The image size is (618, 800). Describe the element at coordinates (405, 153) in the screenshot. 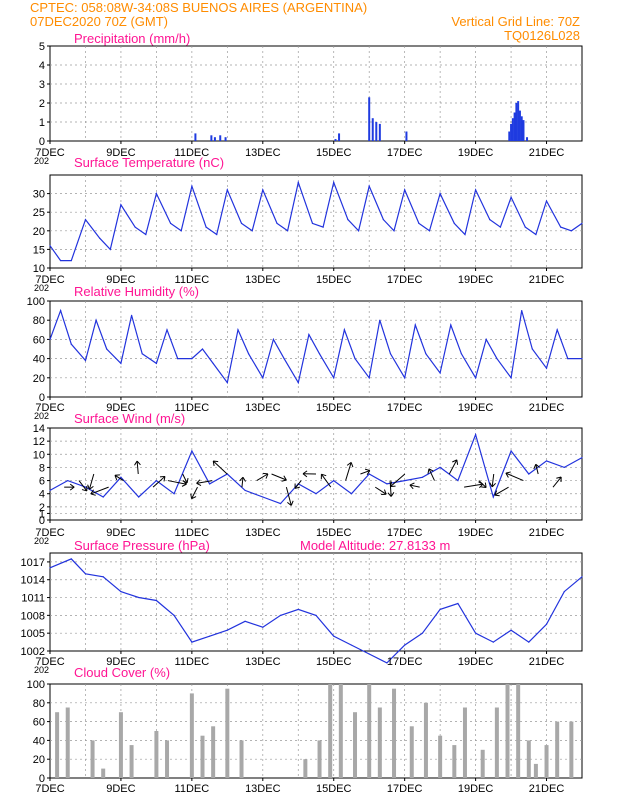

I see `precipitation-xtick-label: 17DEC` at that location.